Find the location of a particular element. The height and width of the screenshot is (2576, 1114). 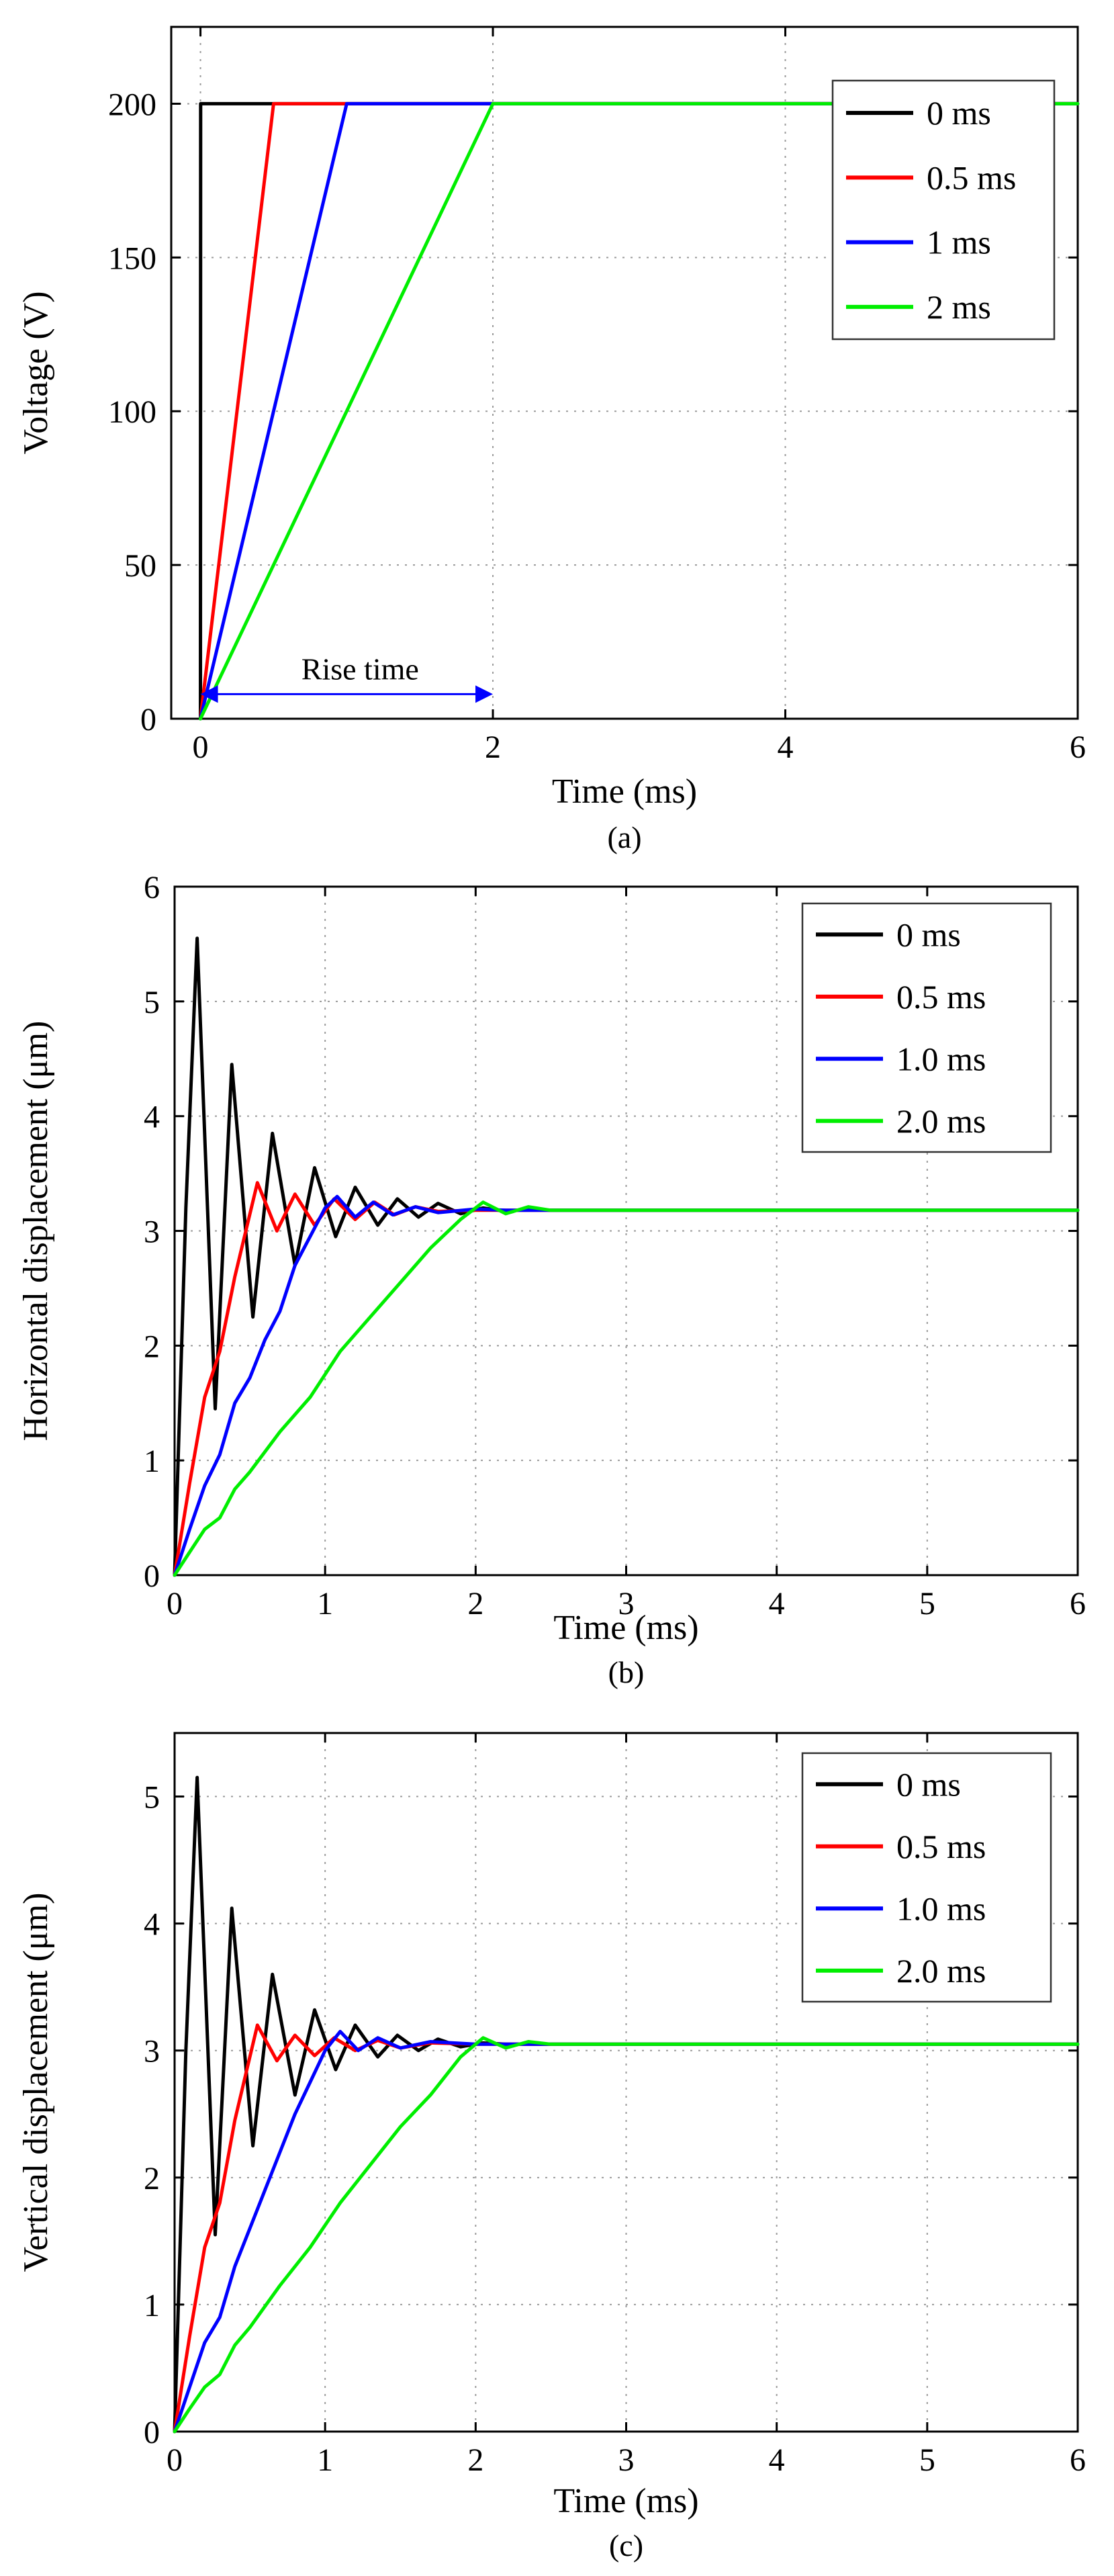

y-axis-label: Vertical displacement (μm) is located at coordinates (36, 2083).